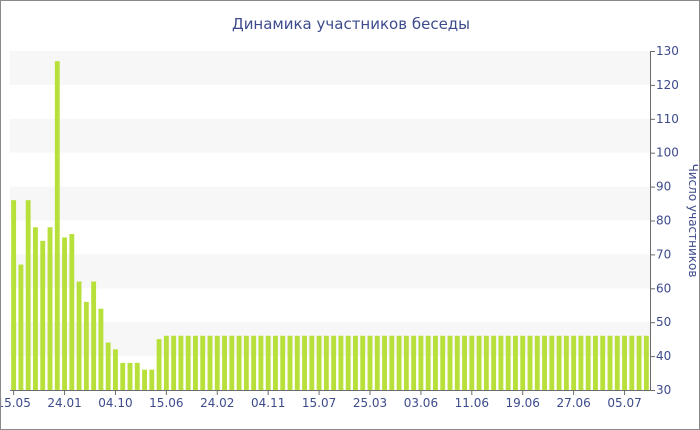 The image size is (700, 430). Describe the element at coordinates (692, 221) in the screenshot. I see `y-axis-title: Число участников` at that location.